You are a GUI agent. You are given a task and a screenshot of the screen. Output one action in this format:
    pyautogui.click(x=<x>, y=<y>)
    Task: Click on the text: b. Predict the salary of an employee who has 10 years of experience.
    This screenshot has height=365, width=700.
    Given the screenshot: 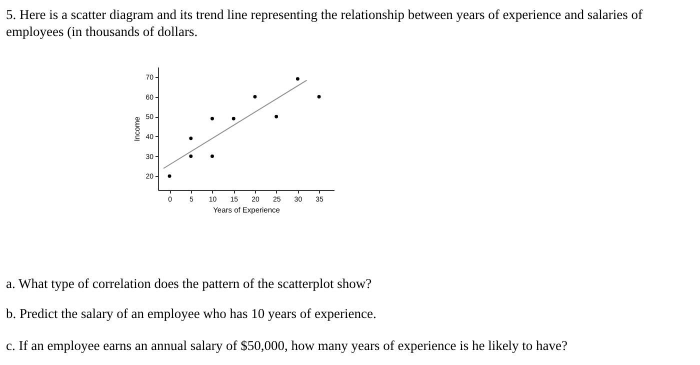 What is the action you would take?
    pyautogui.click(x=191, y=314)
    